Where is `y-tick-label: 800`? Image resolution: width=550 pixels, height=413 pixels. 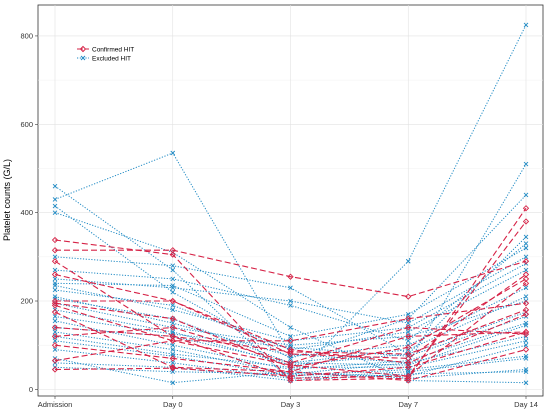
y-tick-label: 800 is located at coordinates (26, 36).